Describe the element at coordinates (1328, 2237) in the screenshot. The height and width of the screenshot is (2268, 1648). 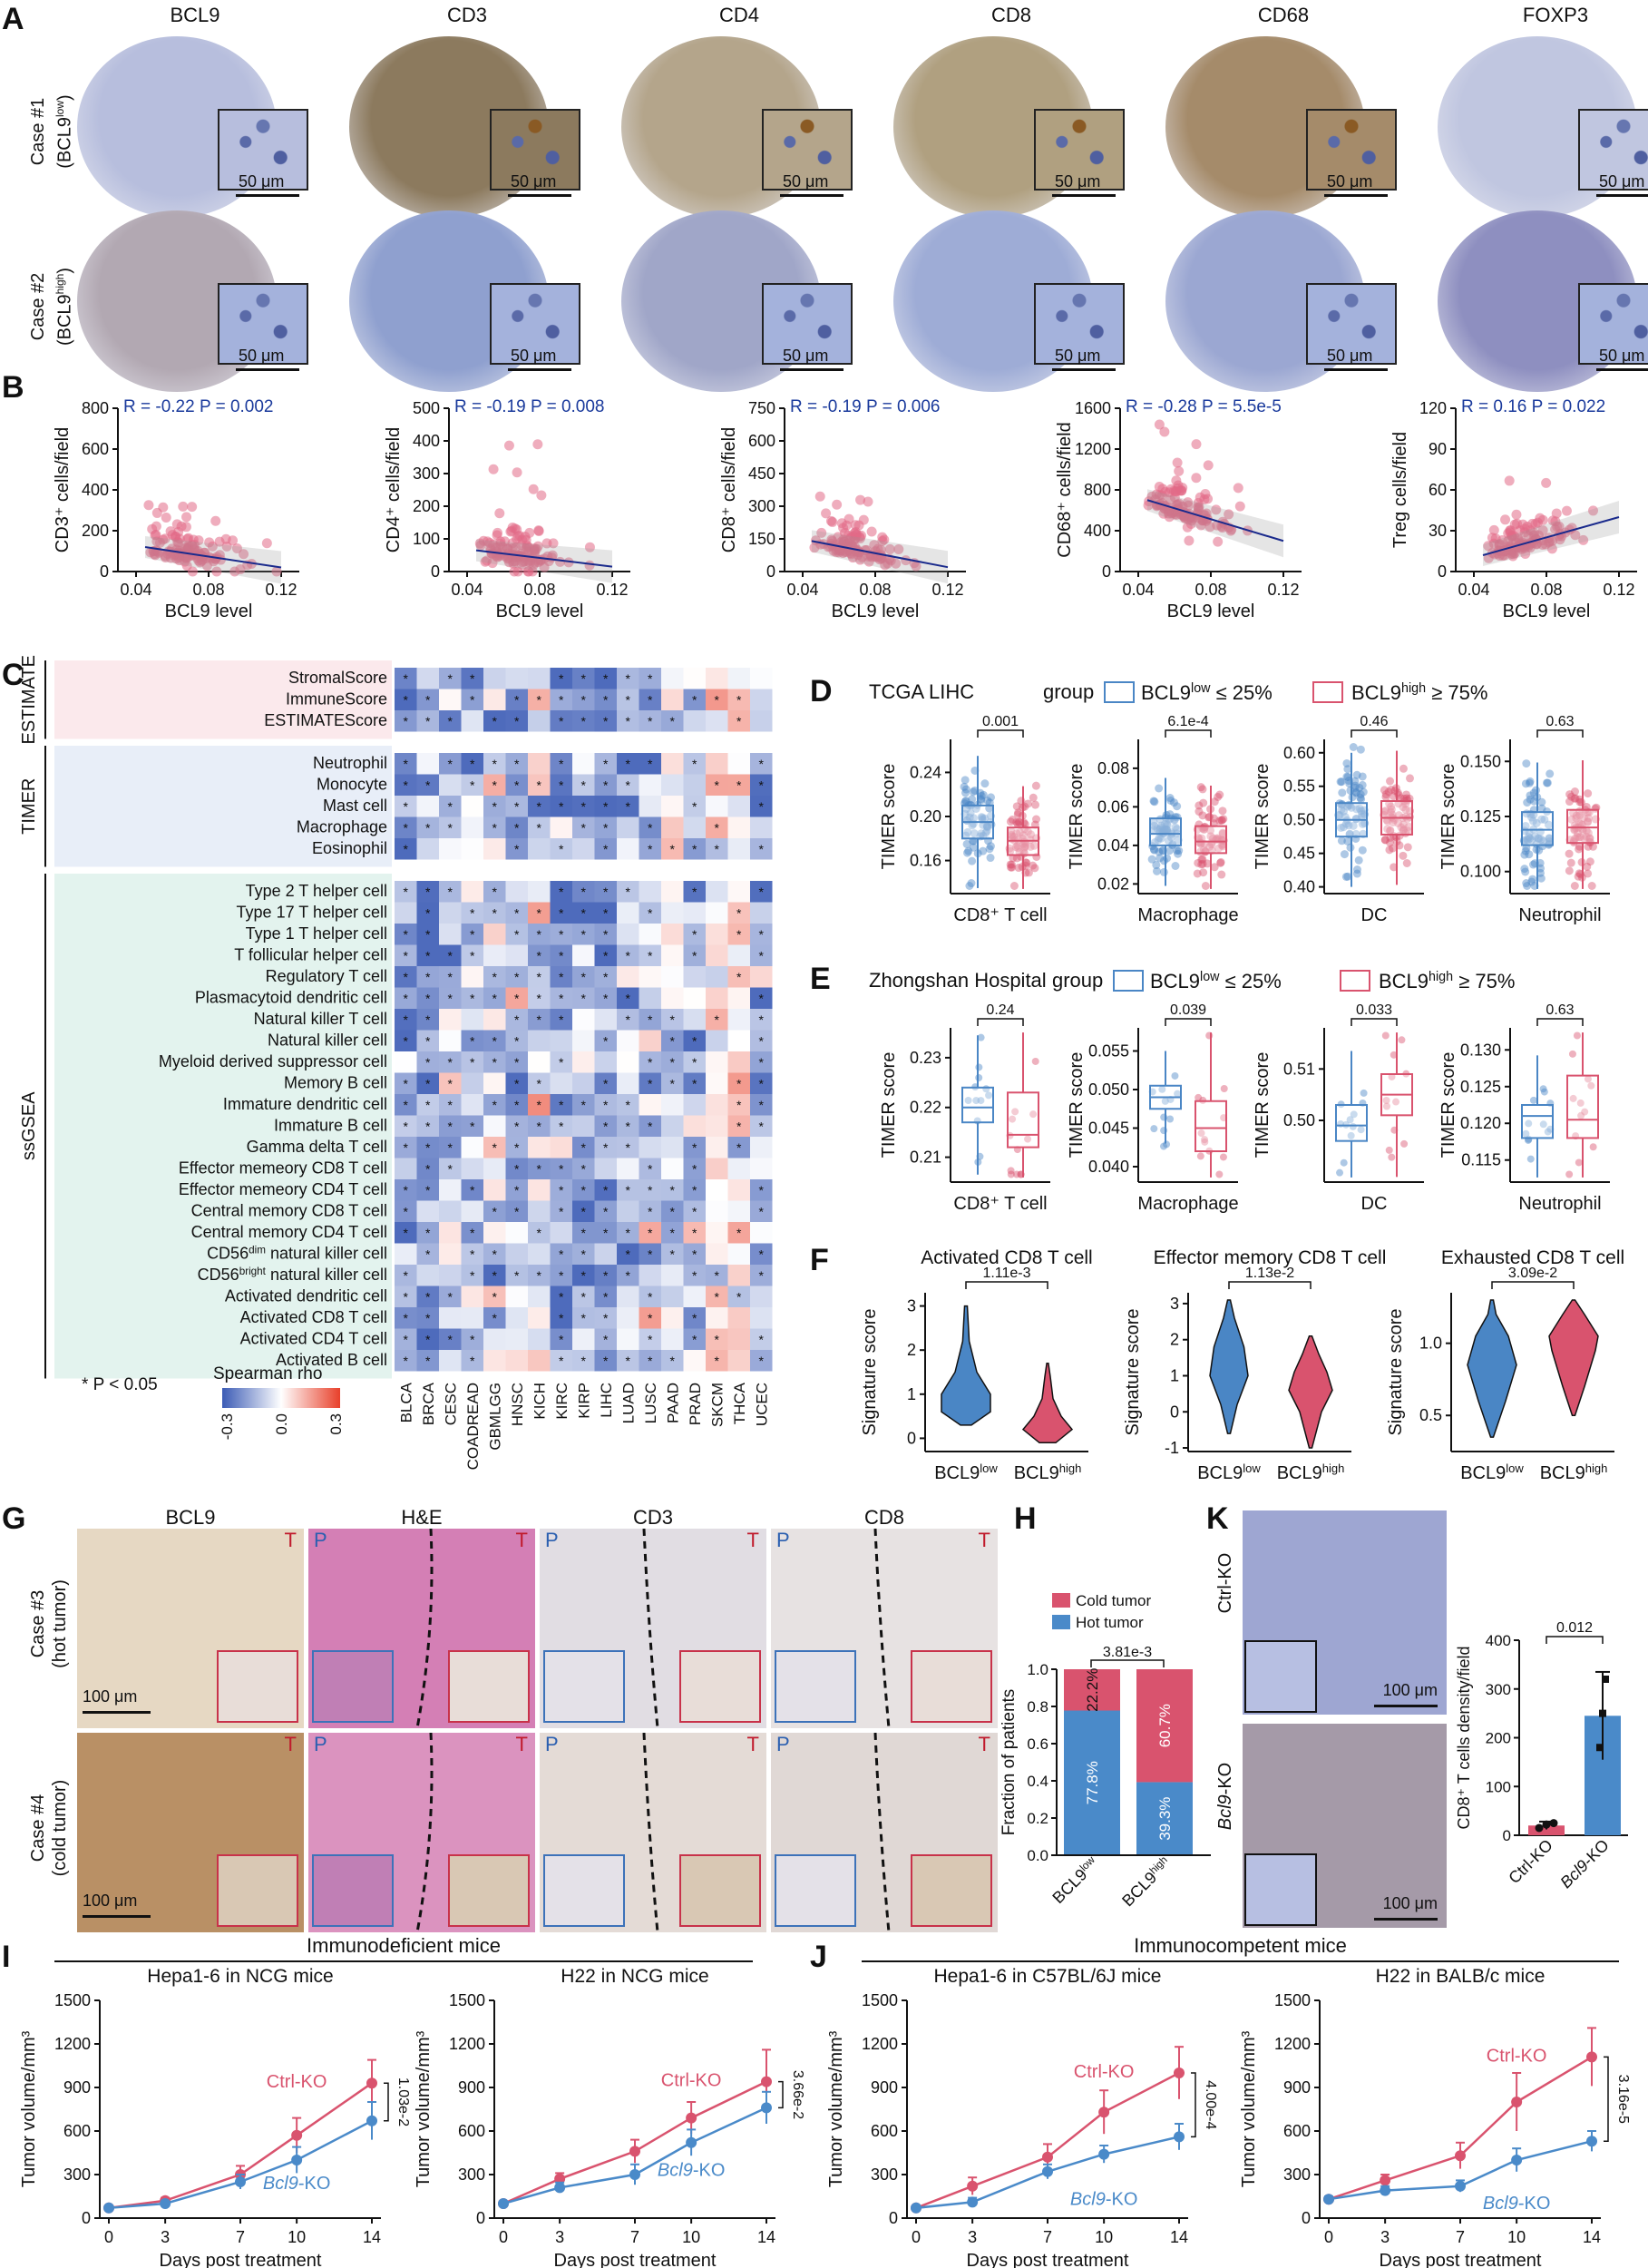
I see `x-tick-label: 0` at that location.